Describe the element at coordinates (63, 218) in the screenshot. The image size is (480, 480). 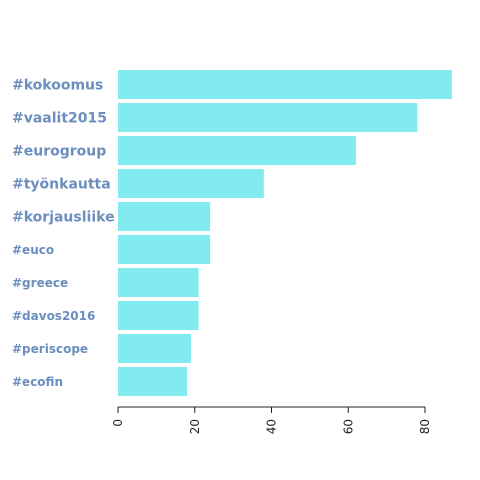
I see `category-label-4: #korjausliike` at that location.